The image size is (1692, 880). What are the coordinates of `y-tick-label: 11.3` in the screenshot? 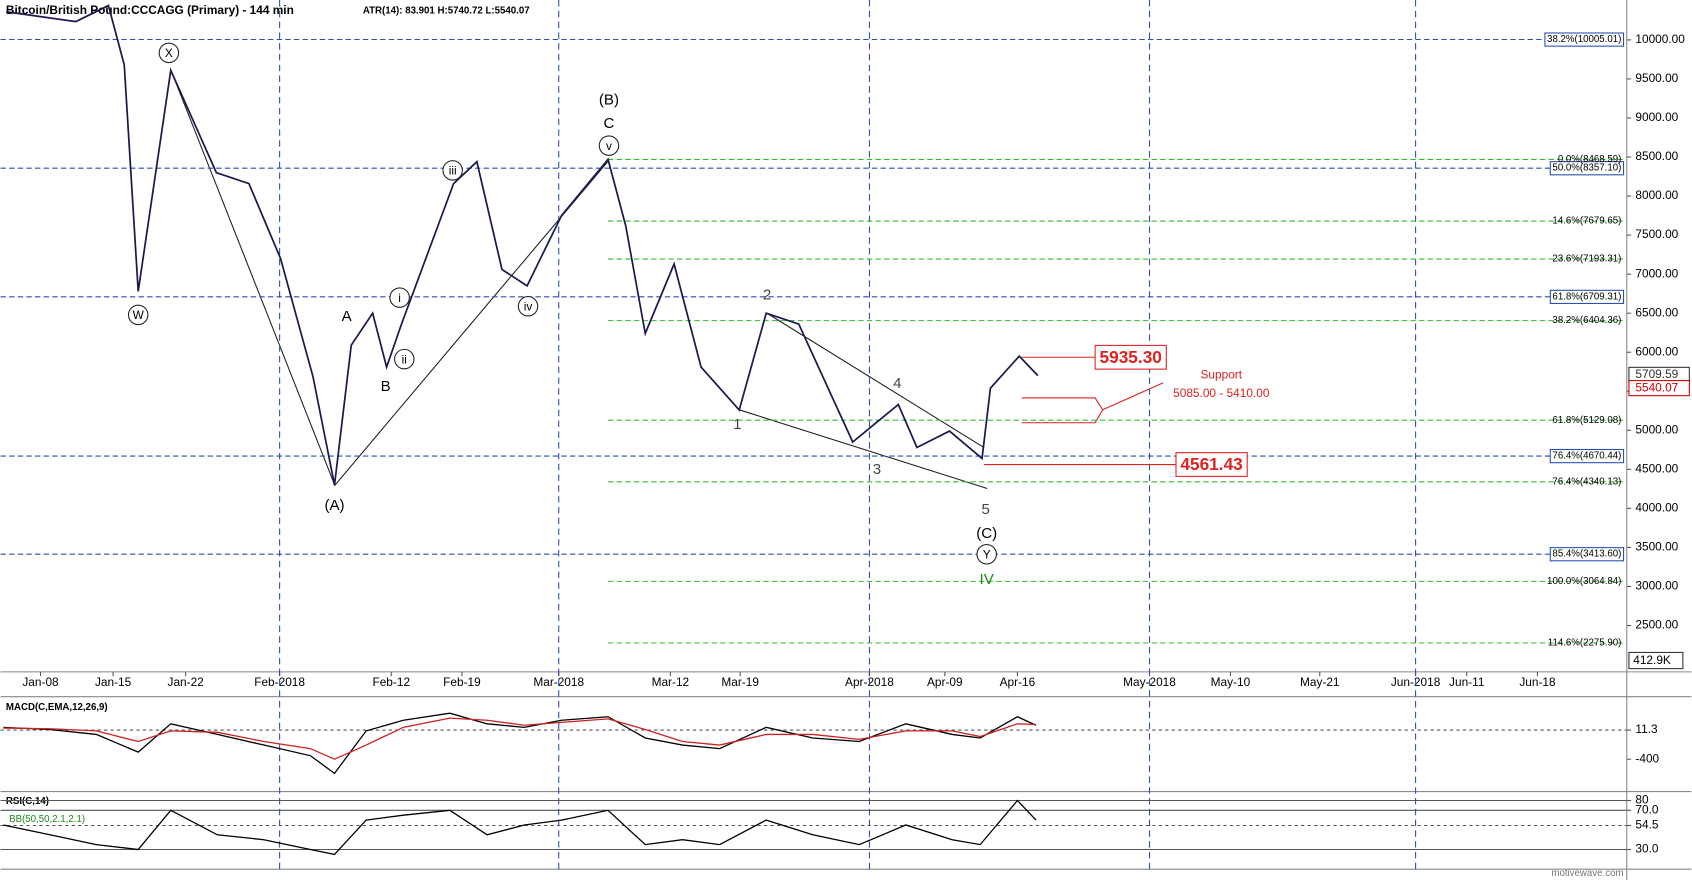 It's located at (1646, 729).